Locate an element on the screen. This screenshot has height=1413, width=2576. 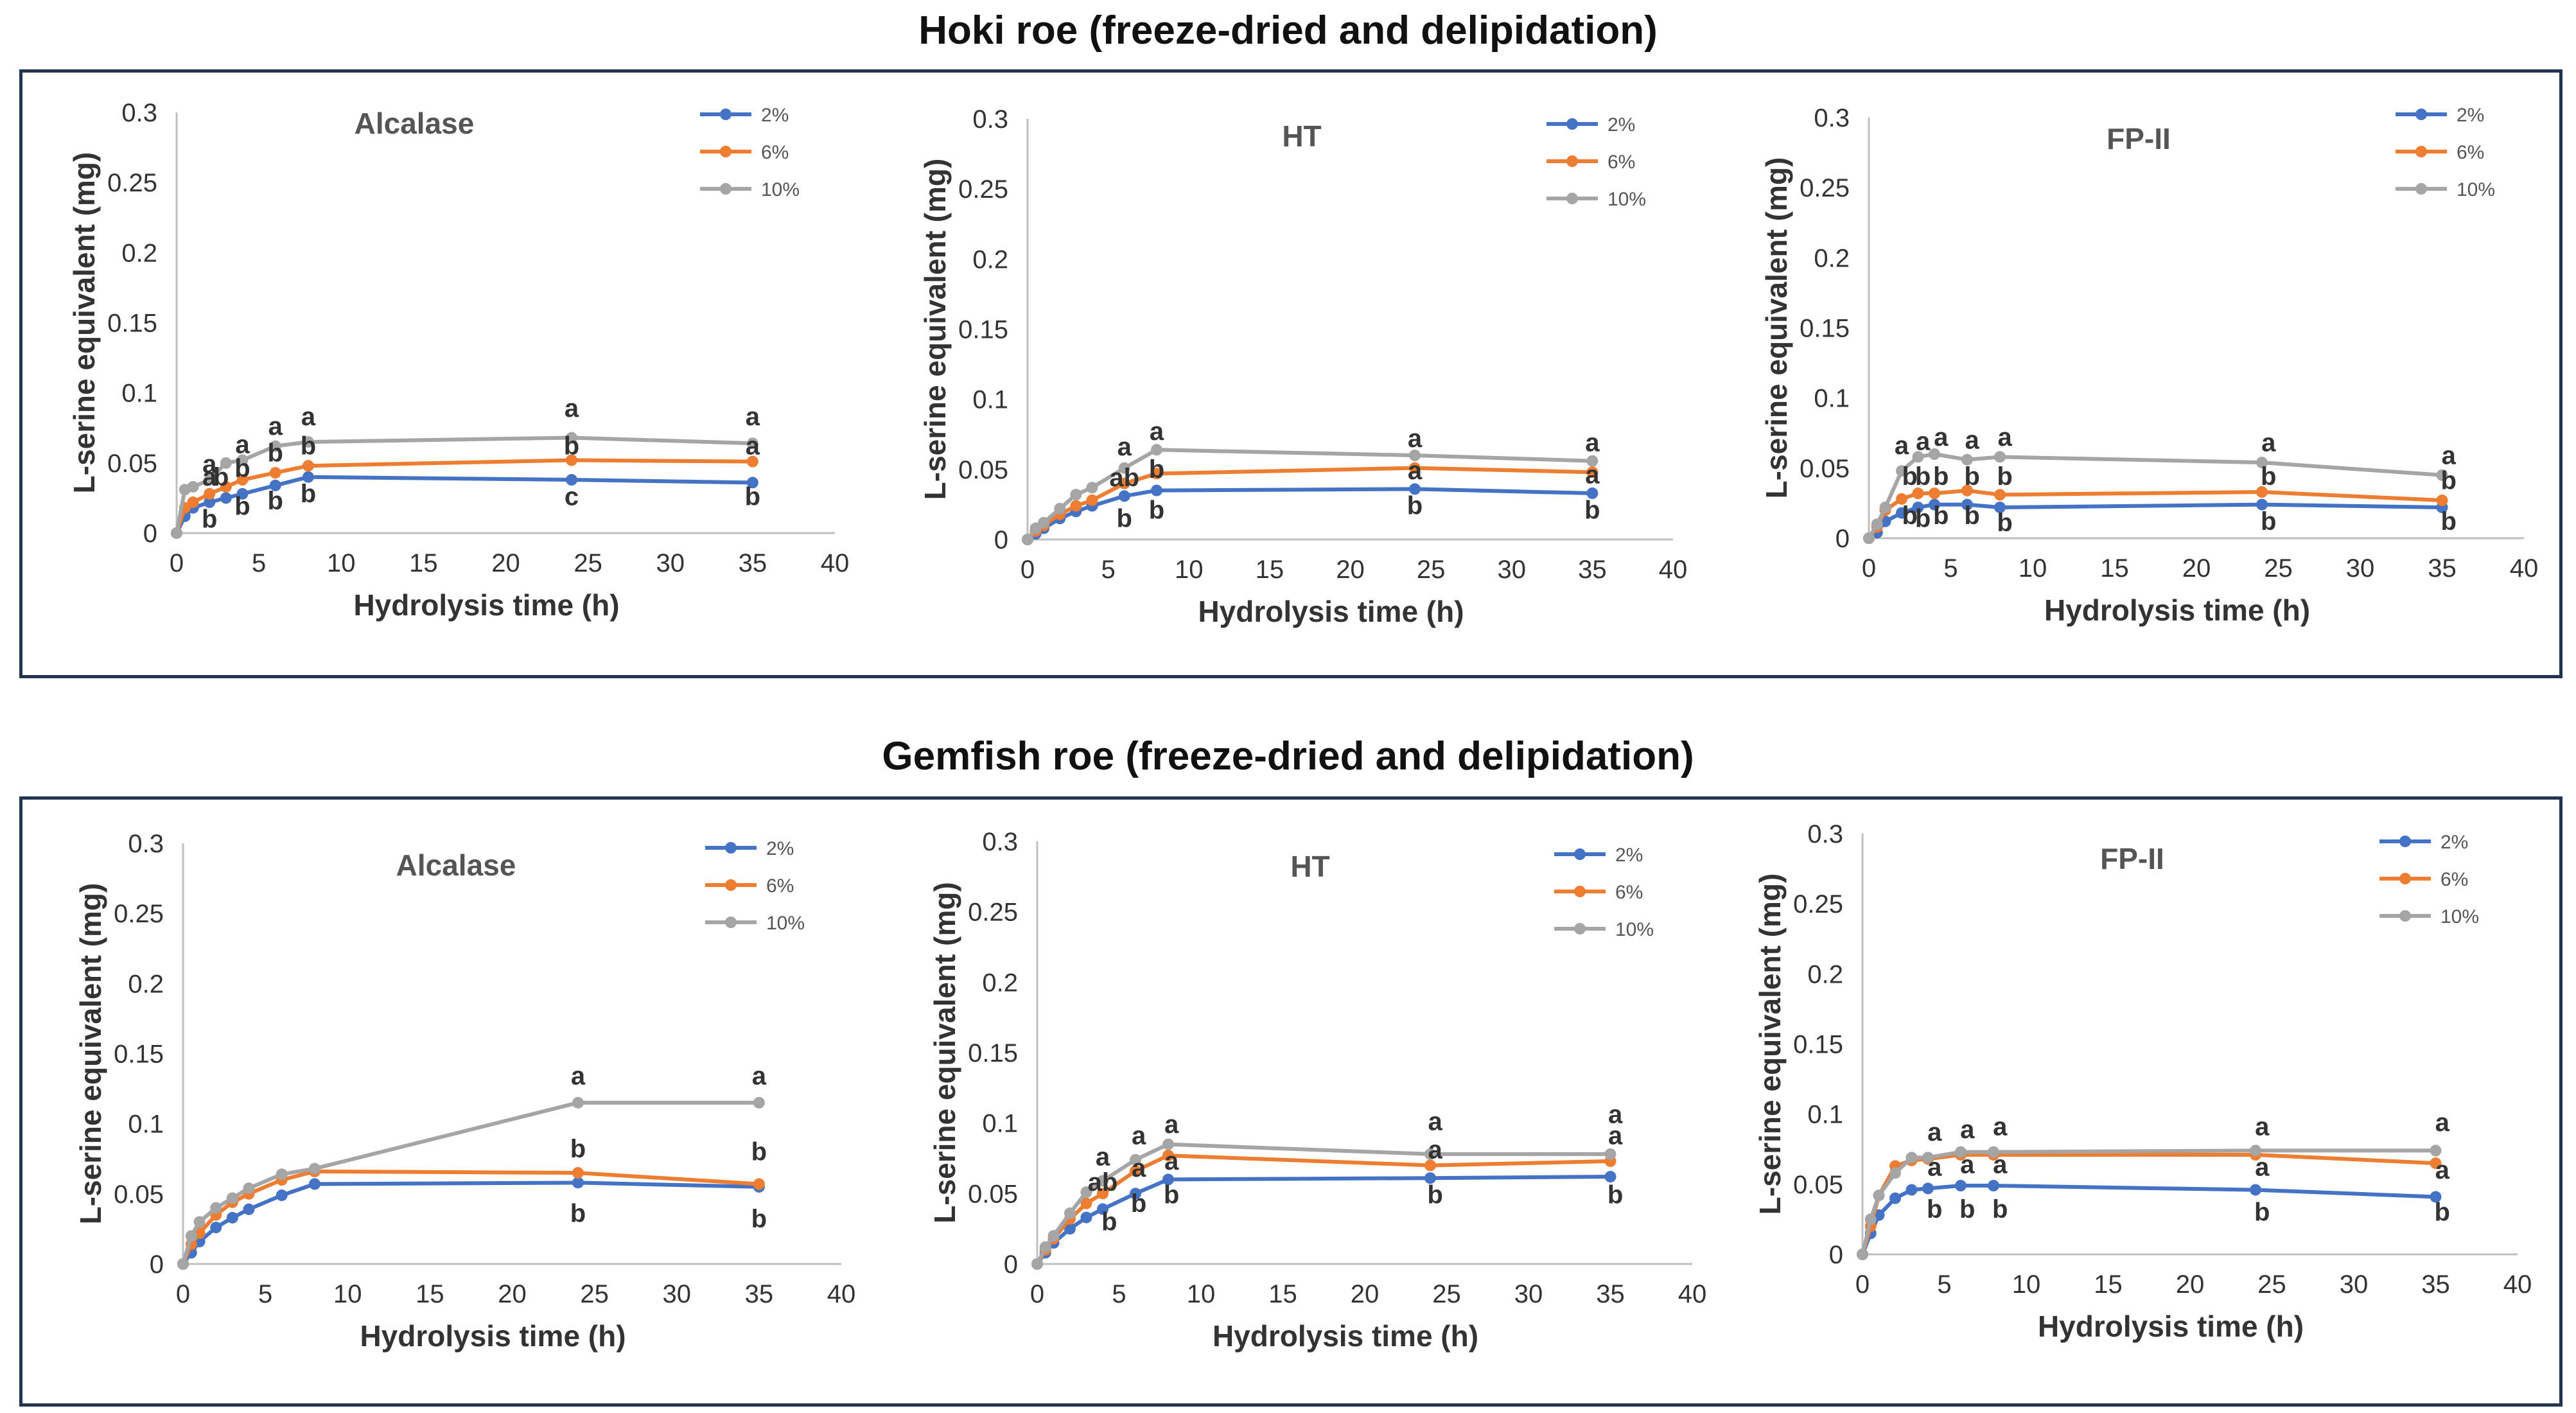
g0-c0-legend-label: 10% is located at coordinates (780, 189).